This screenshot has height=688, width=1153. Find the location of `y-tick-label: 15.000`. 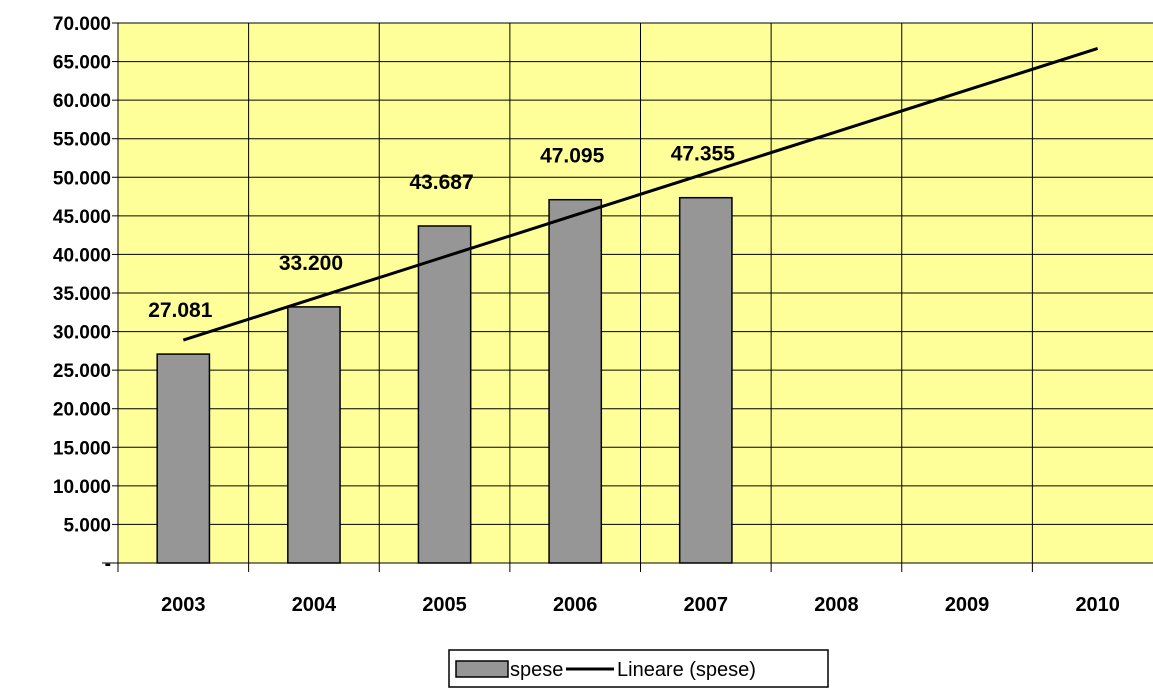

y-tick-label: 15.000 is located at coordinates (82, 448).